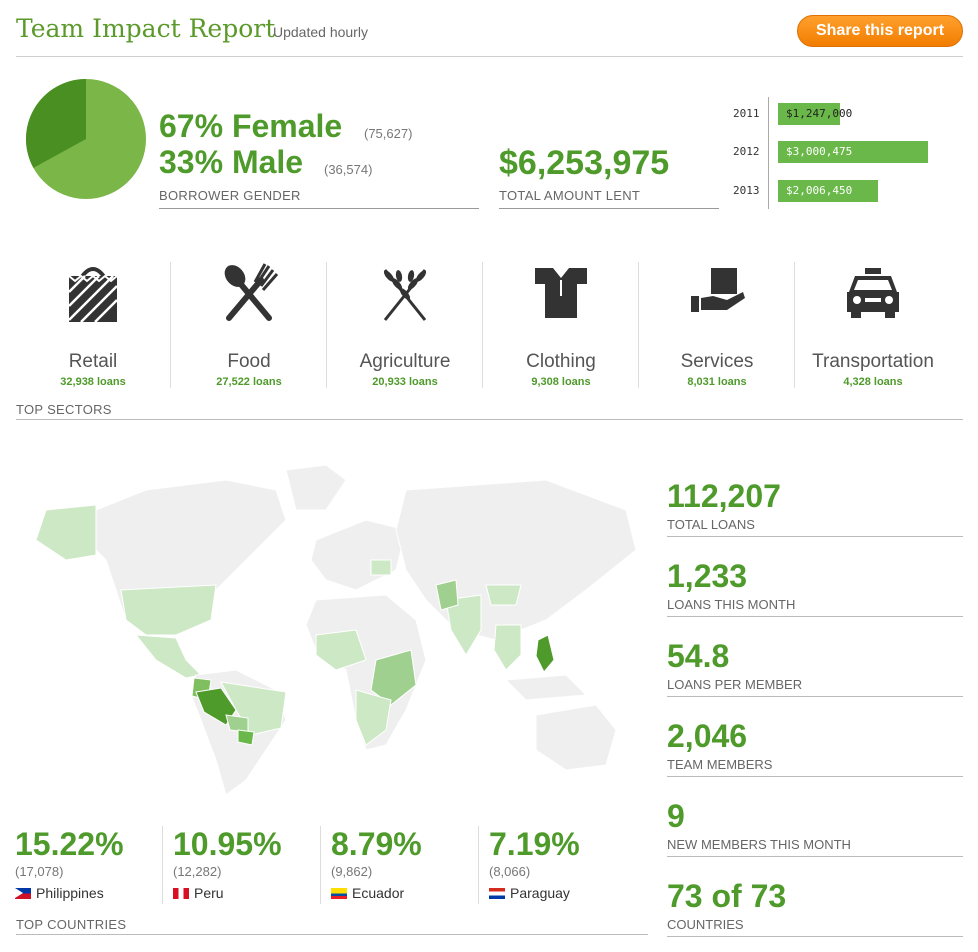 The width and height of the screenshot is (978, 952). I want to click on philippines-flag-icon, so click(23, 893).